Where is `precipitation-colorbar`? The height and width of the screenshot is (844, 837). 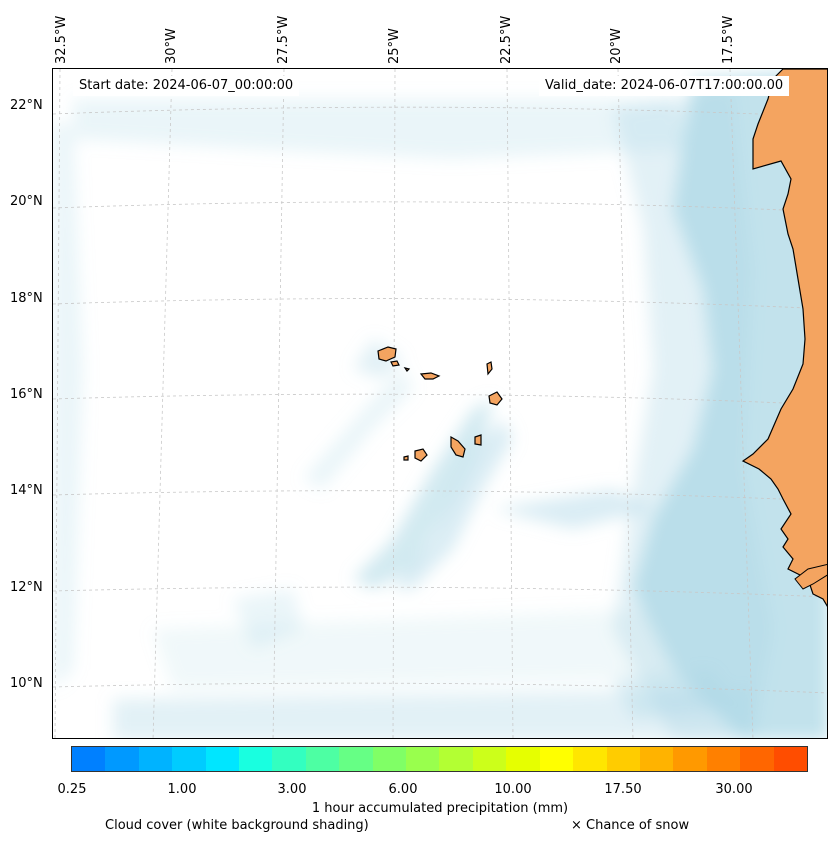 precipitation-colorbar is located at coordinates (439, 759).